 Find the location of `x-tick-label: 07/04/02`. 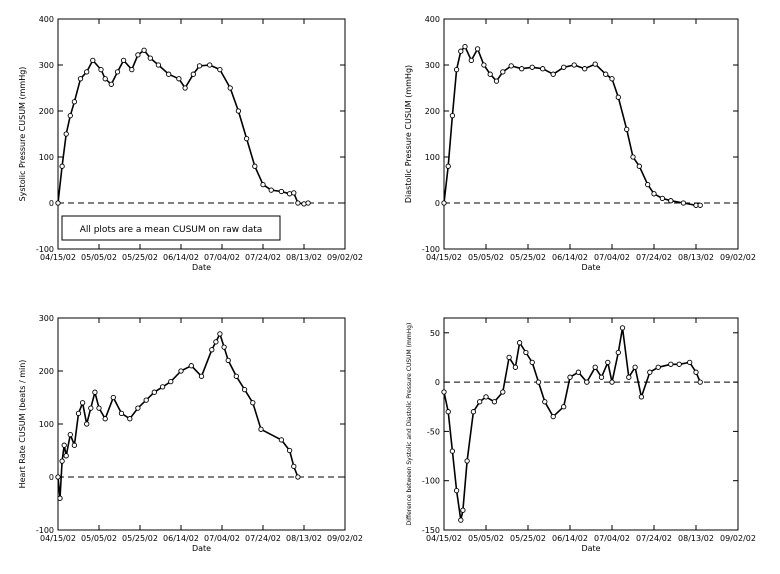

x-tick-label: 07/04/02 is located at coordinates (612, 257).